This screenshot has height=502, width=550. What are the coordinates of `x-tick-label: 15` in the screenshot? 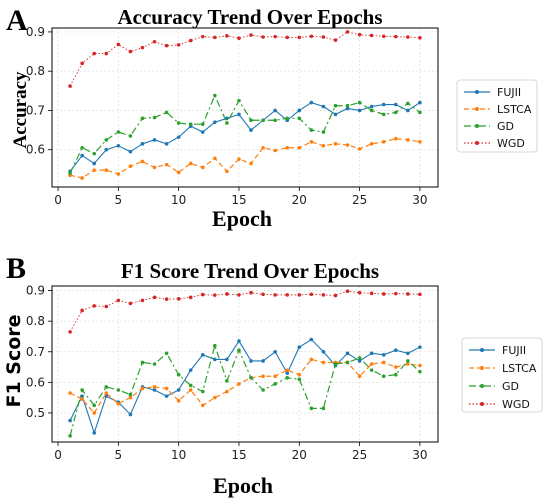 It's located at (238, 200).